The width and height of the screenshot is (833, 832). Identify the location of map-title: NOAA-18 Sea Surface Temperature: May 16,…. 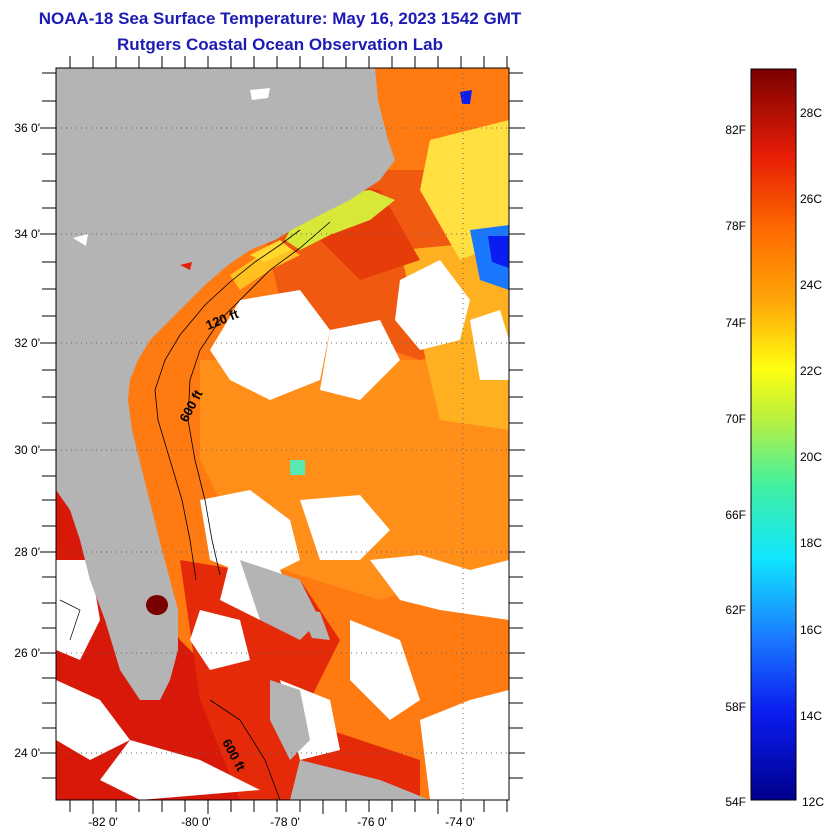
(280, 18).